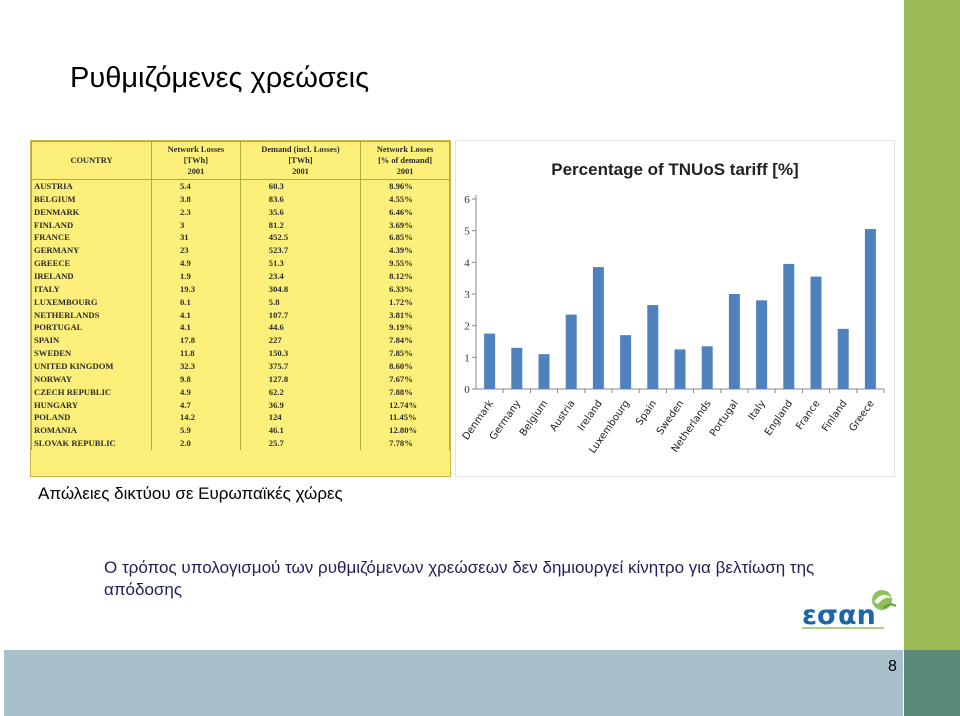 The width and height of the screenshot is (960, 716). What do you see at coordinates (91, 225) in the screenshot?
I see `country-cell: FINLAND` at bounding box center [91, 225].